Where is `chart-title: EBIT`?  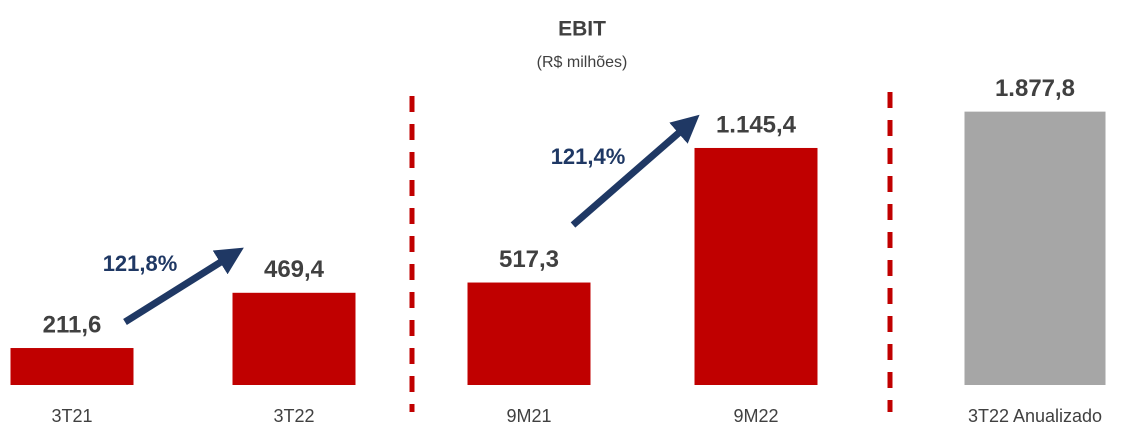 chart-title: EBIT is located at coordinates (582, 29).